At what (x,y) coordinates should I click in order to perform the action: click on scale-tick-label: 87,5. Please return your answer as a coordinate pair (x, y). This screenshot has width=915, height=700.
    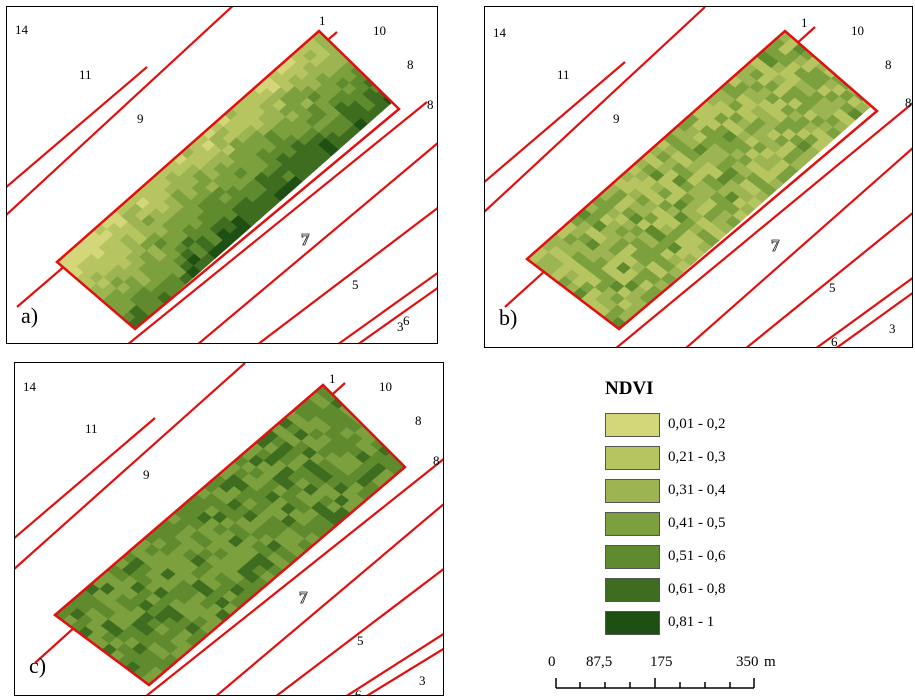
    Looking at the image, I should click on (599, 662).